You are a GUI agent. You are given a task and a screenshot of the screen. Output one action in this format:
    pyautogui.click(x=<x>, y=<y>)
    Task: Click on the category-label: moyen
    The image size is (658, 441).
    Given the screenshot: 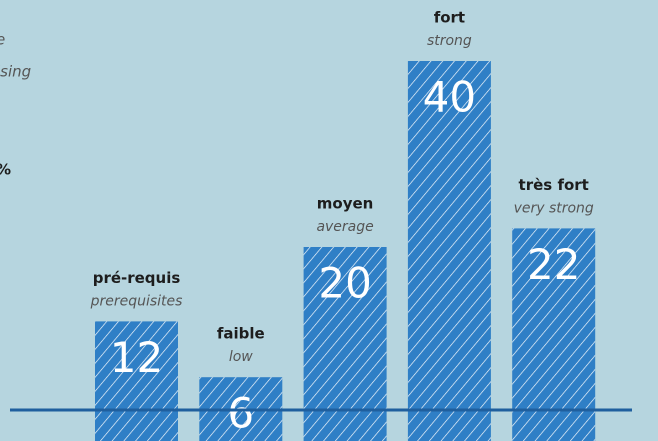 What is the action you would take?
    pyautogui.click(x=345, y=204)
    